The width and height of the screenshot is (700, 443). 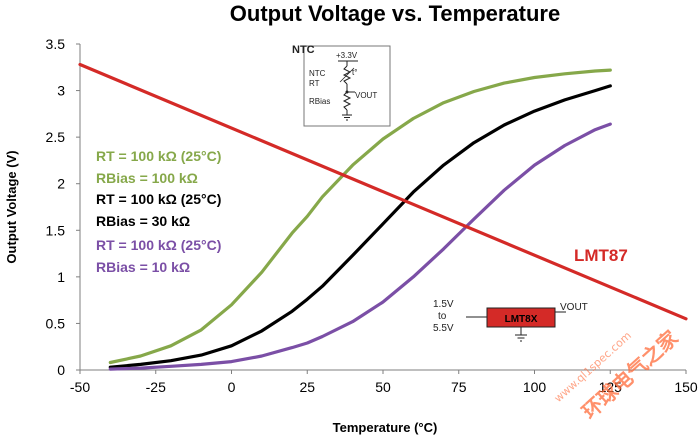 What do you see at coordinates (347, 101) in the screenshot?
I see `rbias-resistor-symbol` at bounding box center [347, 101].